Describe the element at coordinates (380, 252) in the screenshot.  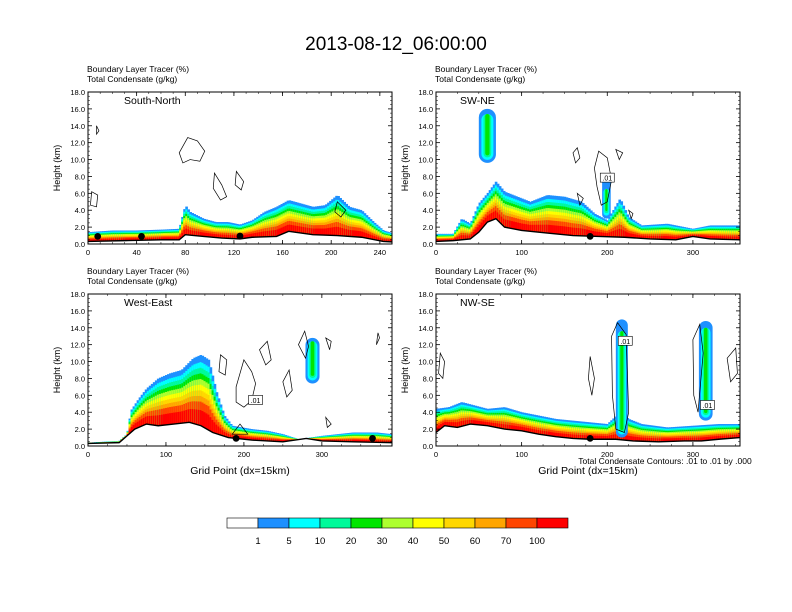
I see `x-tick-label: 240` at that location.